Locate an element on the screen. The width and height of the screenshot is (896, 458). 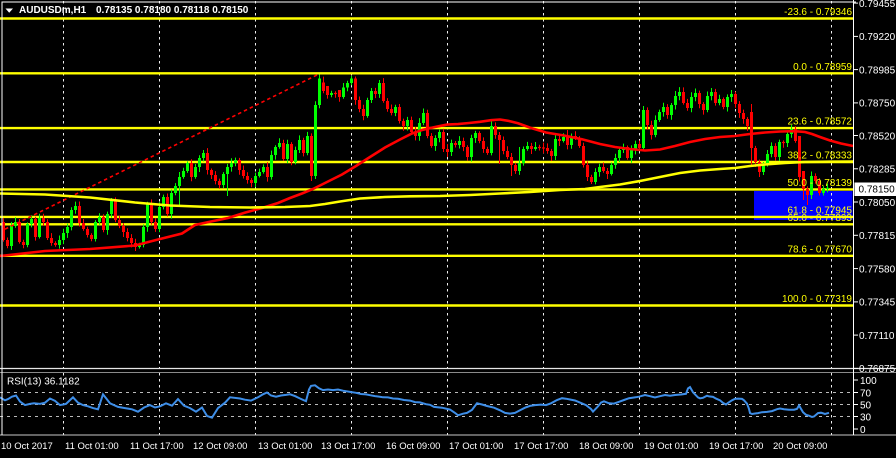
svg-text: 0.79220 is located at coordinates (877, 37).